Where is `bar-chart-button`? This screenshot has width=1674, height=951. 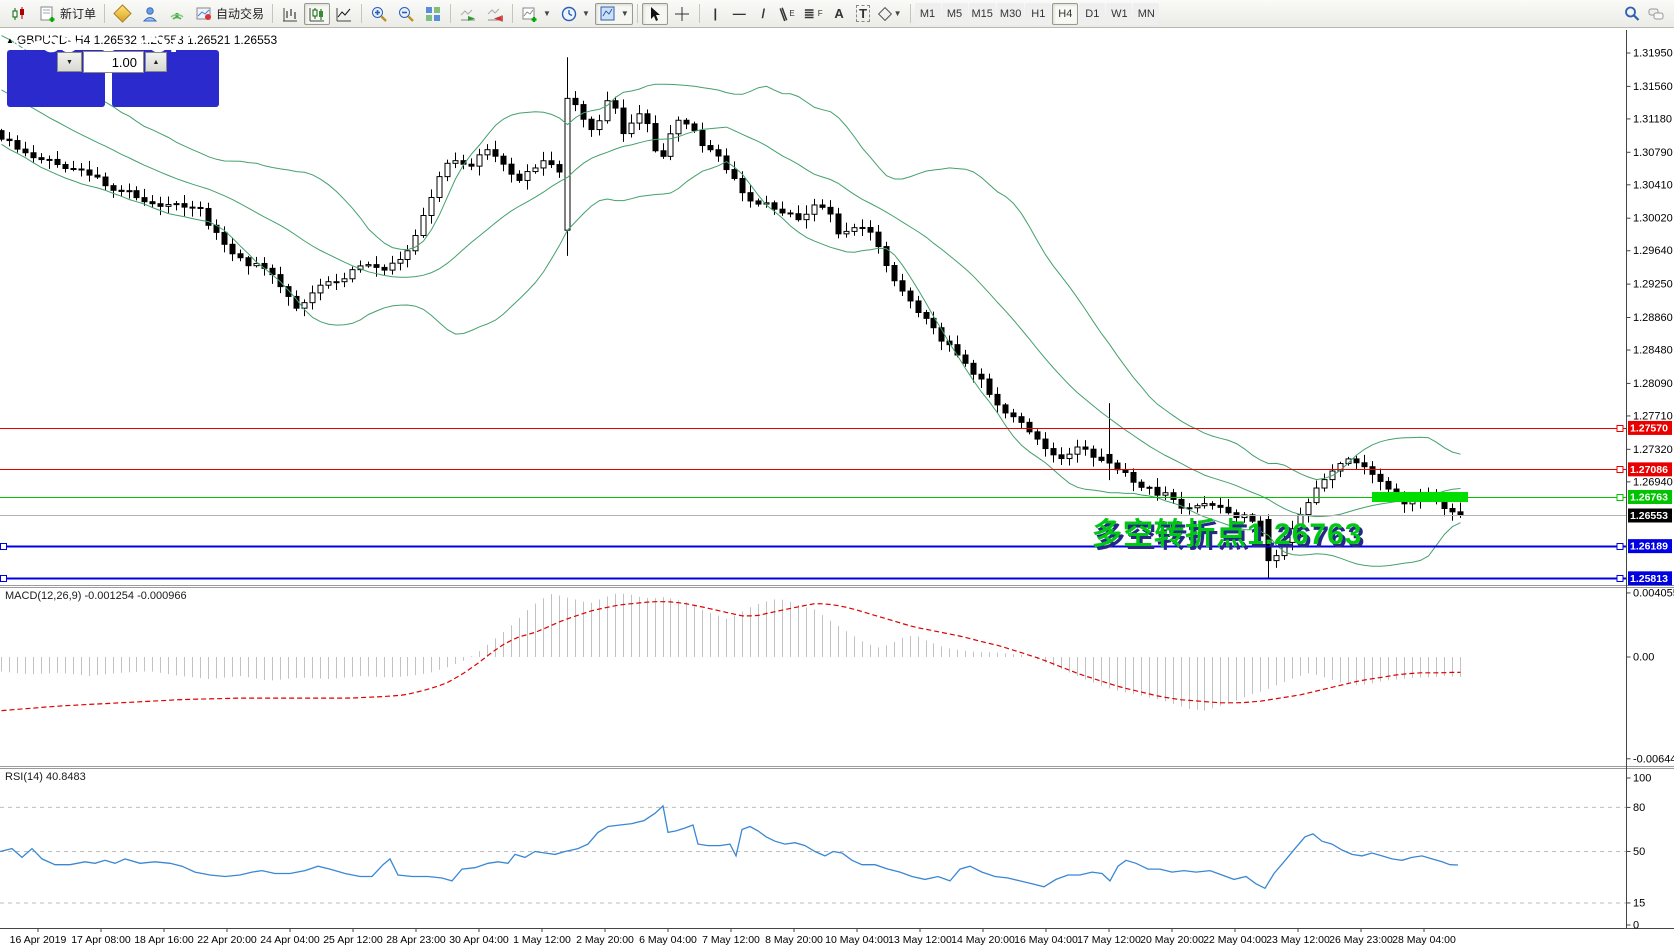
bar-chart-button is located at coordinates (290, 14).